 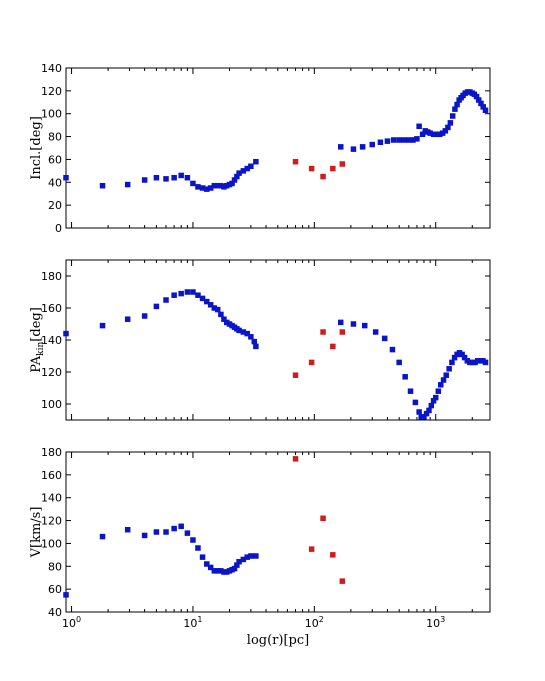 What do you see at coordinates (37, 340) in the screenshot?
I see `y-axis-label: PAkin[deg]` at bounding box center [37, 340].